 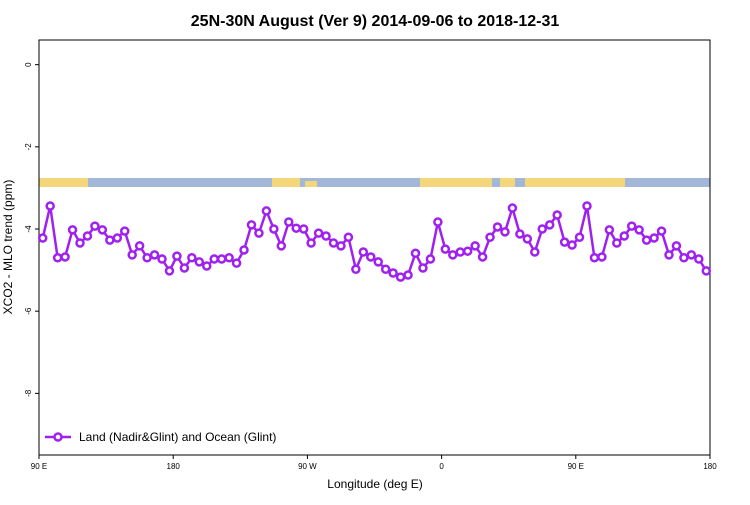 What do you see at coordinates (441, 466) in the screenshot?
I see `x-tick-label: 0` at bounding box center [441, 466].